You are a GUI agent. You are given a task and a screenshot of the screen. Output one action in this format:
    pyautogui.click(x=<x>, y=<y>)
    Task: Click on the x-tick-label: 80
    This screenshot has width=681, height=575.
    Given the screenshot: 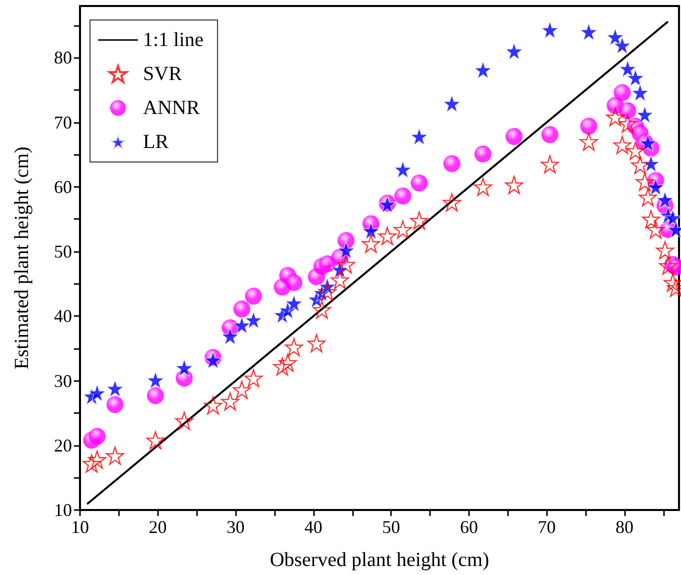 What is the action you would take?
    pyautogui.click(x=625, y=527)
    